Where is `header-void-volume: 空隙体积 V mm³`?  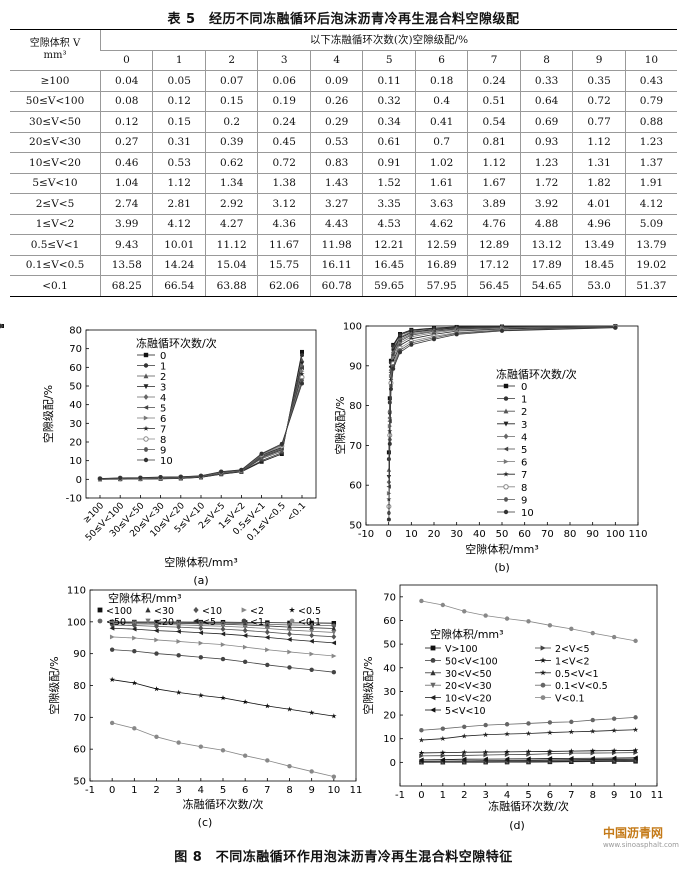 header-void-volume: 空隙体积 V mm³ is located at coordinates (55, 50).